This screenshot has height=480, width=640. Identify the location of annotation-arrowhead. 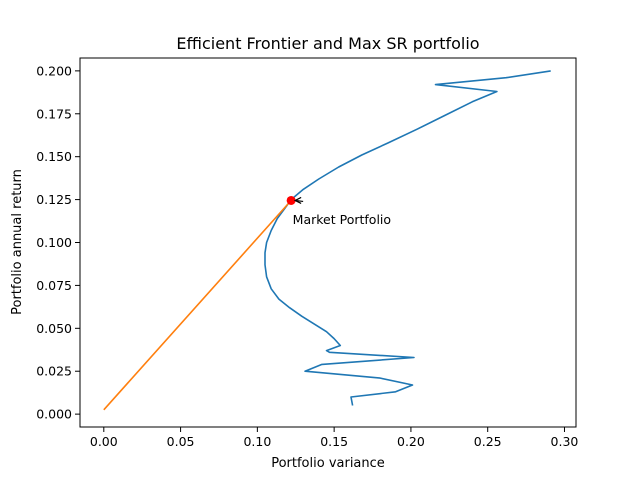
(297, 200).